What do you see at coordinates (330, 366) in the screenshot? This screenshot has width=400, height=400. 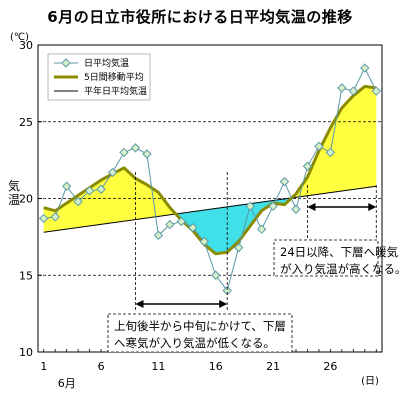 I see `x-tick-label-26: 26` at bounding box center [330, 366].